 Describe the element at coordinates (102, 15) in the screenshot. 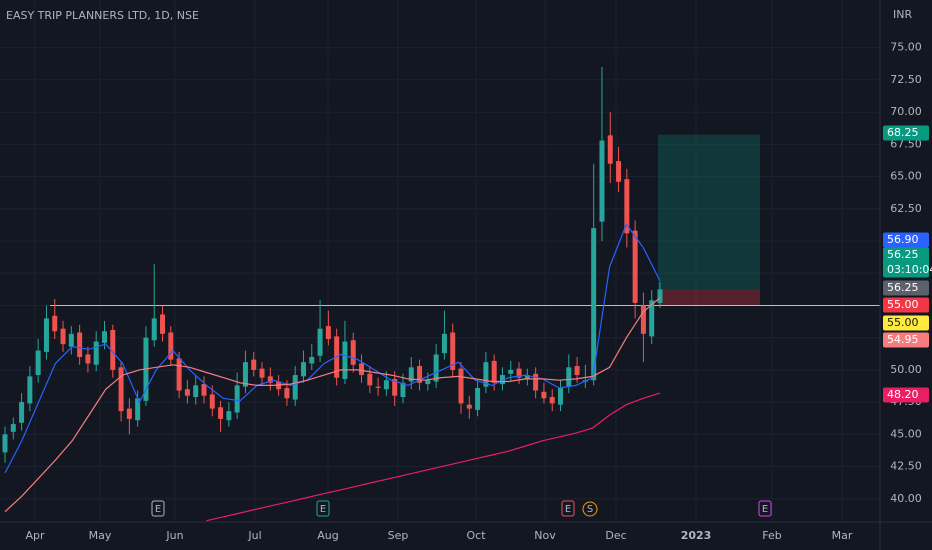

I see `chart-title: EASY TRIP PLANNERS LTD, 1D, NSE` at that location.